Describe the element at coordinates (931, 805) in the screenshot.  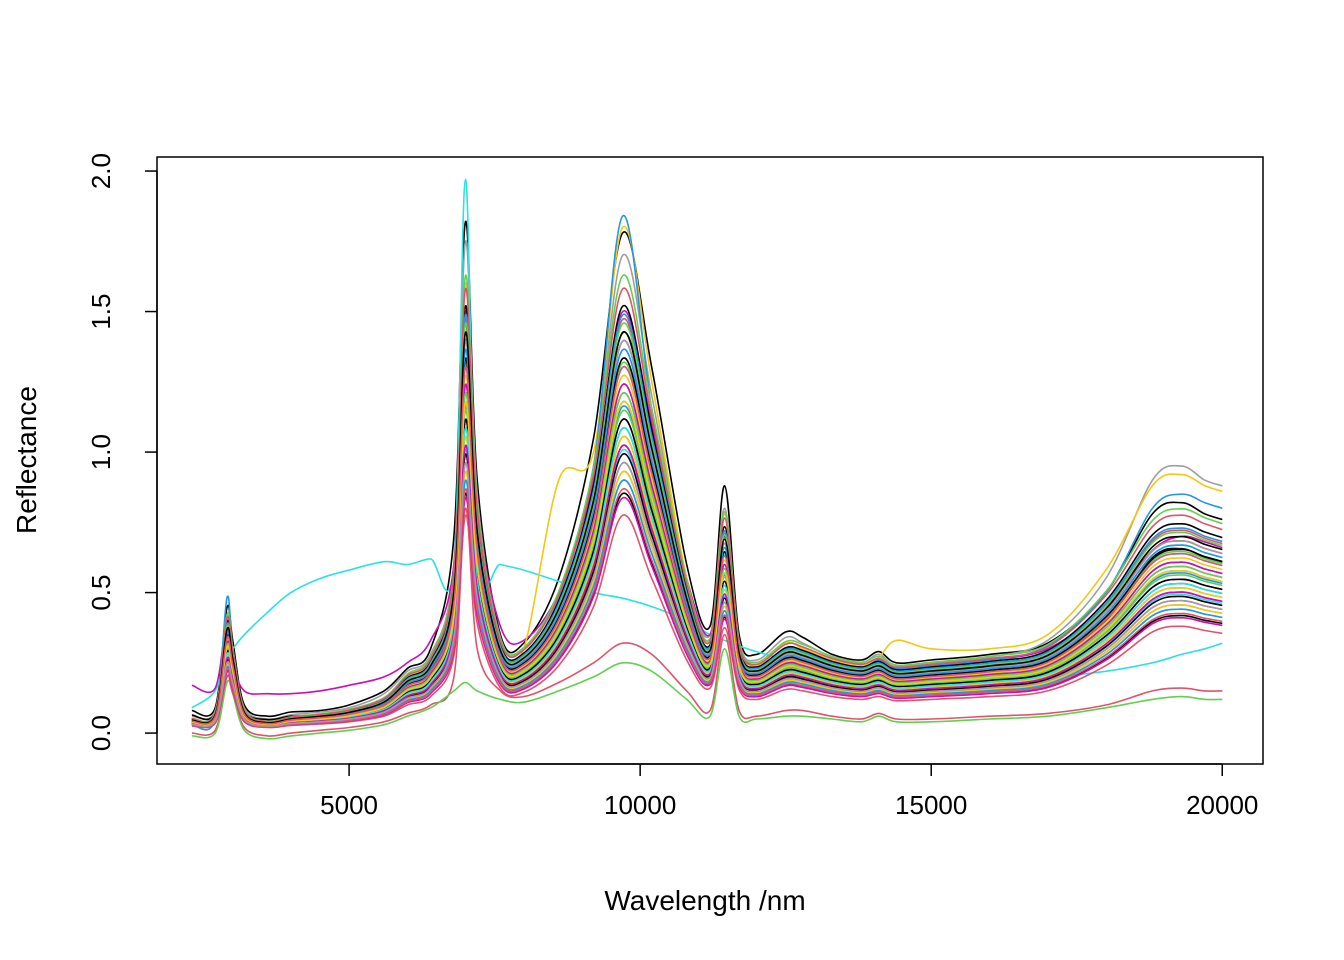
I see `x-tick-label: 15000` at that location.